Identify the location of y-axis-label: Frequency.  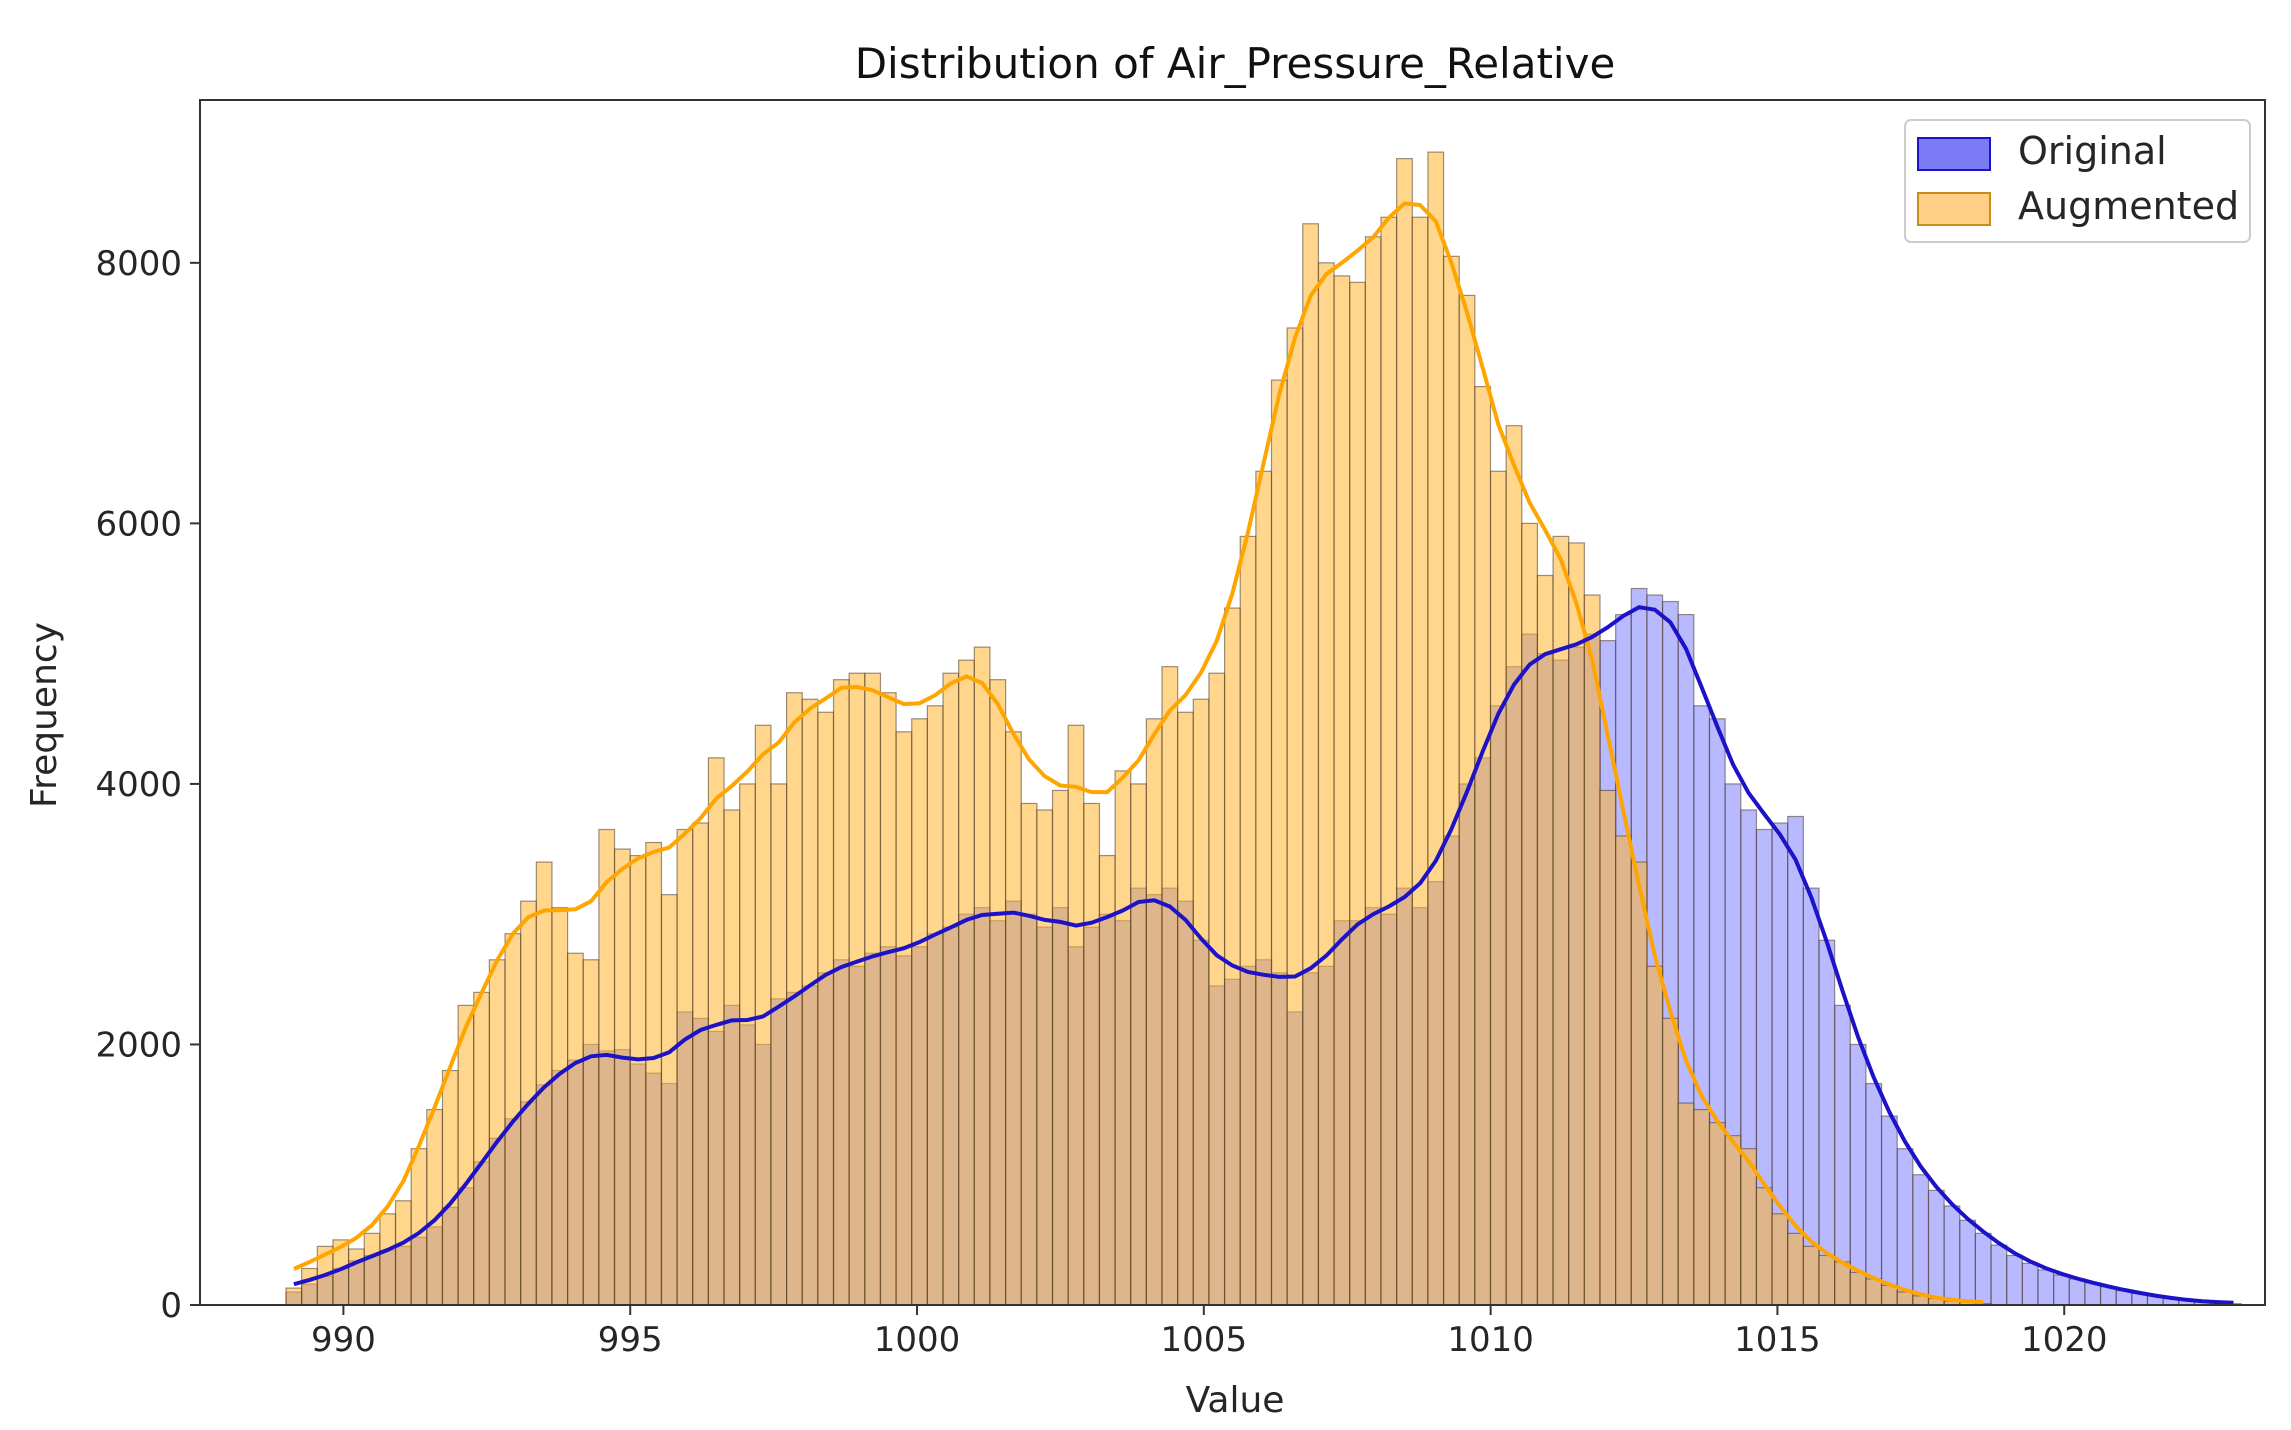
(44, 715).